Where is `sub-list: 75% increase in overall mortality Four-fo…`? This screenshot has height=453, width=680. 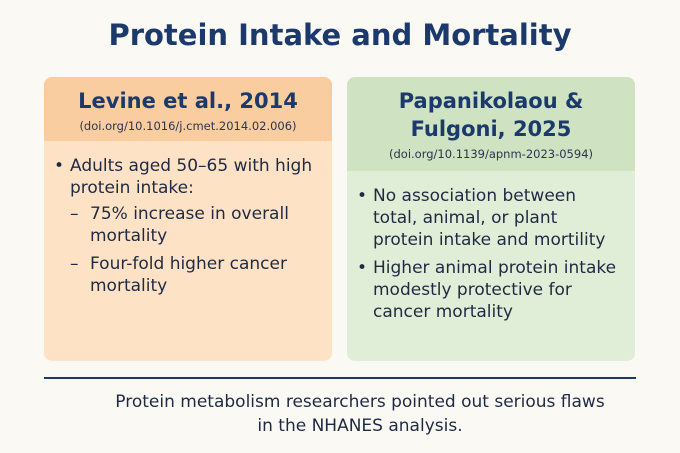
sub-list: 75% increase in overall mortality Four-fo… is located at coordinates (195, 248).